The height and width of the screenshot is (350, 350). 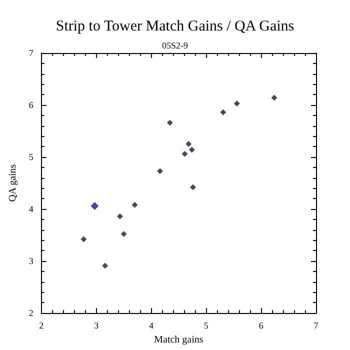 What do you see at coordinates (151, 325) in the screenshot?
I see `x-tick-label: 4` at bounding box center [151, 325].